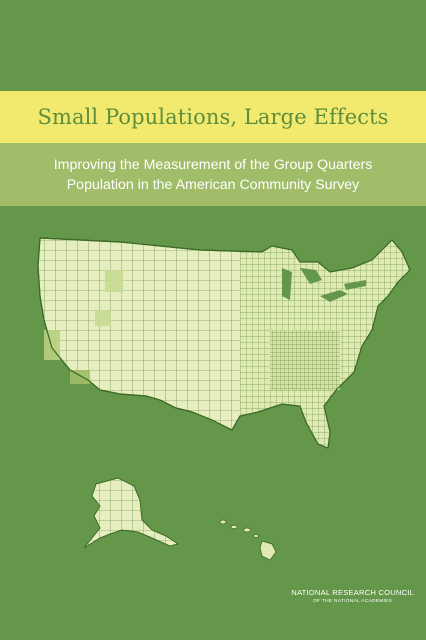  I want to click on title-band: Small Populations, Large Effects, so click(213, 117).